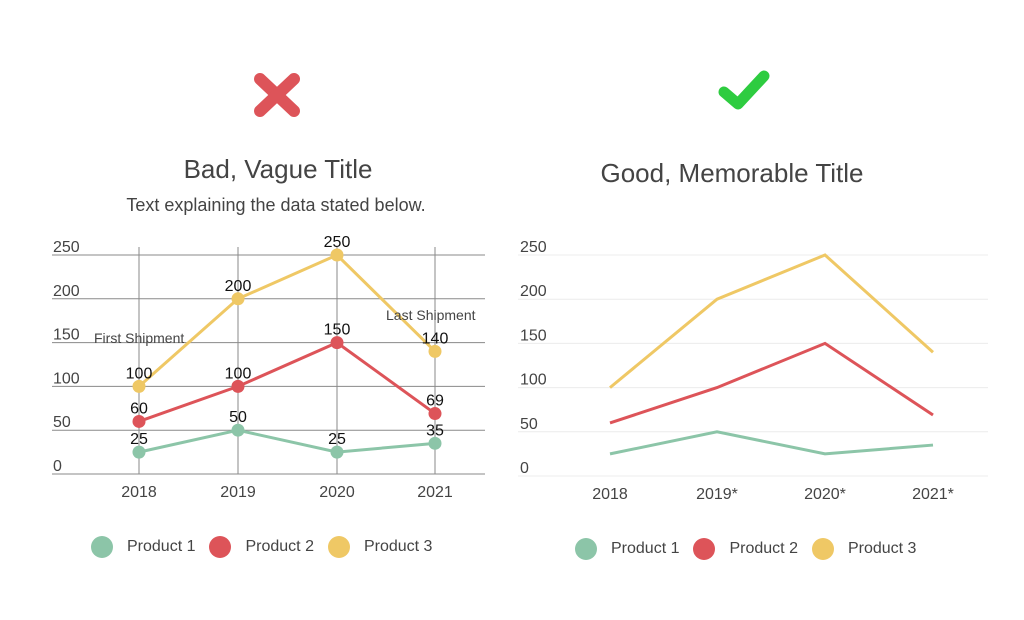  I want to click on annotation-first-shipment: First Shipment, so click(139, 338).